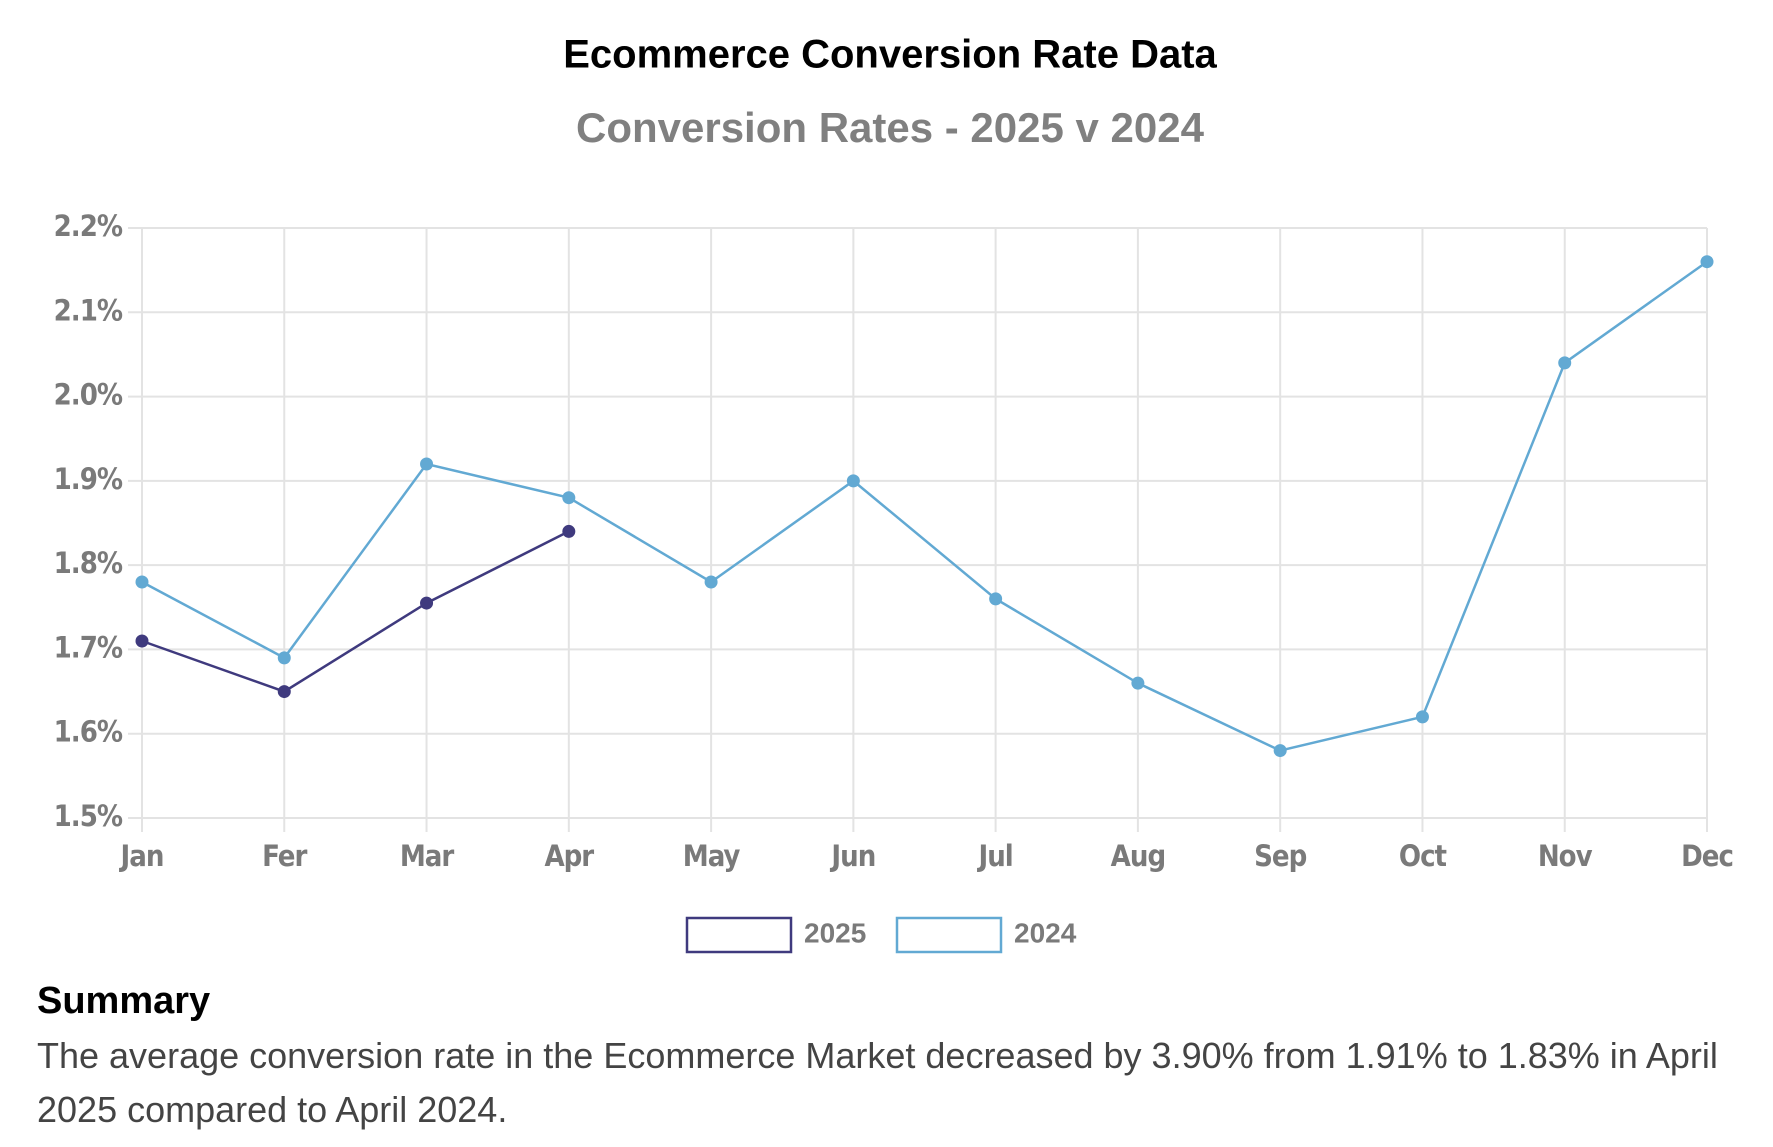 The width and height of the screenshot is (1773, 1147). What do you see at coordinates (284, 856) in the screenshot?
I see `x-tick-label: Fer` at bounding box center [284, 856].